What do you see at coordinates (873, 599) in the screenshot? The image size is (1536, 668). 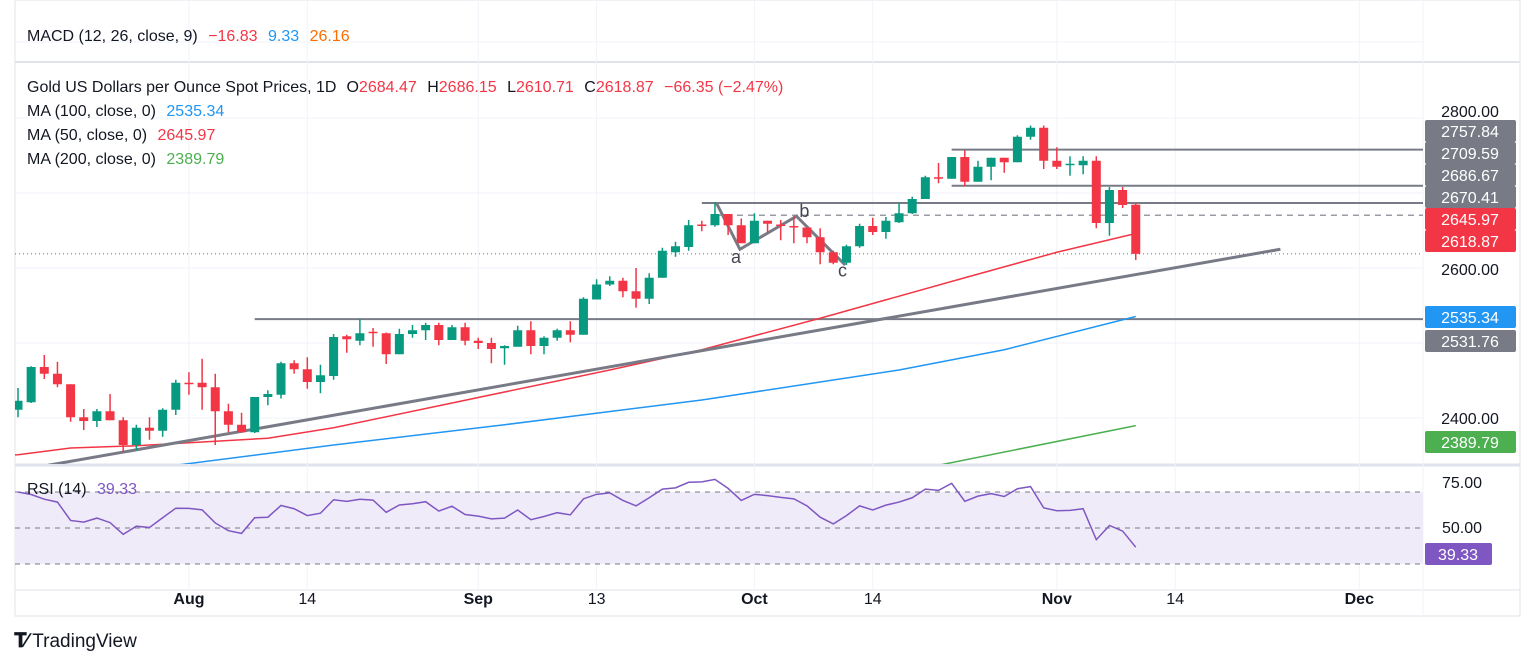 I see `time-axis-tick: 14` at bounding box center [873, 599].